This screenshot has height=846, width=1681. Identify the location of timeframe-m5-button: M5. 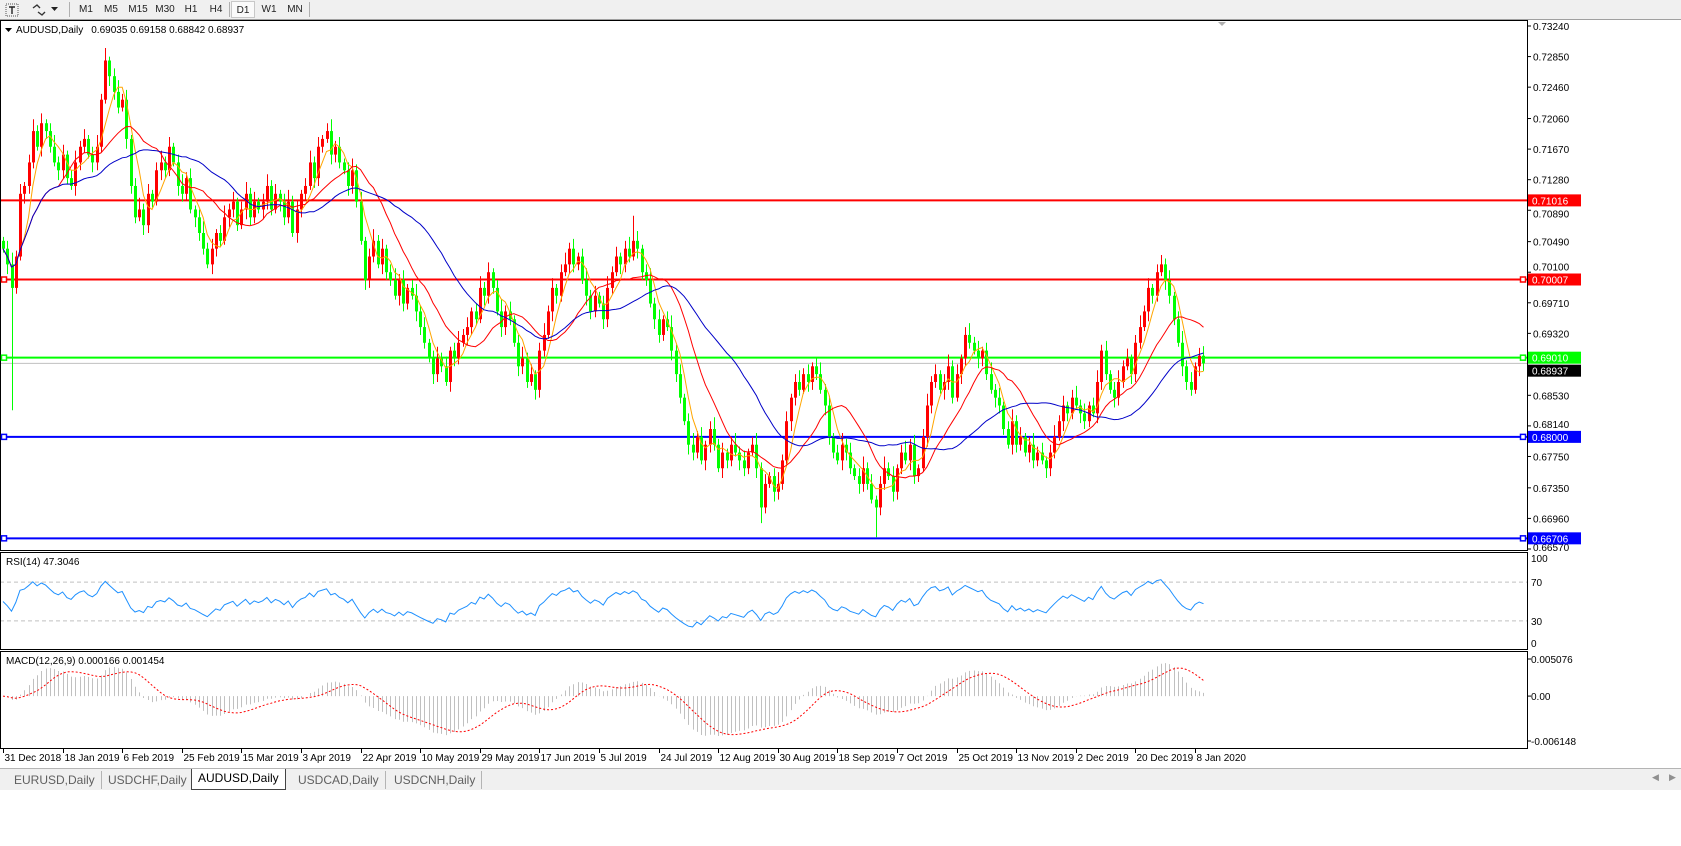
(111, 9).